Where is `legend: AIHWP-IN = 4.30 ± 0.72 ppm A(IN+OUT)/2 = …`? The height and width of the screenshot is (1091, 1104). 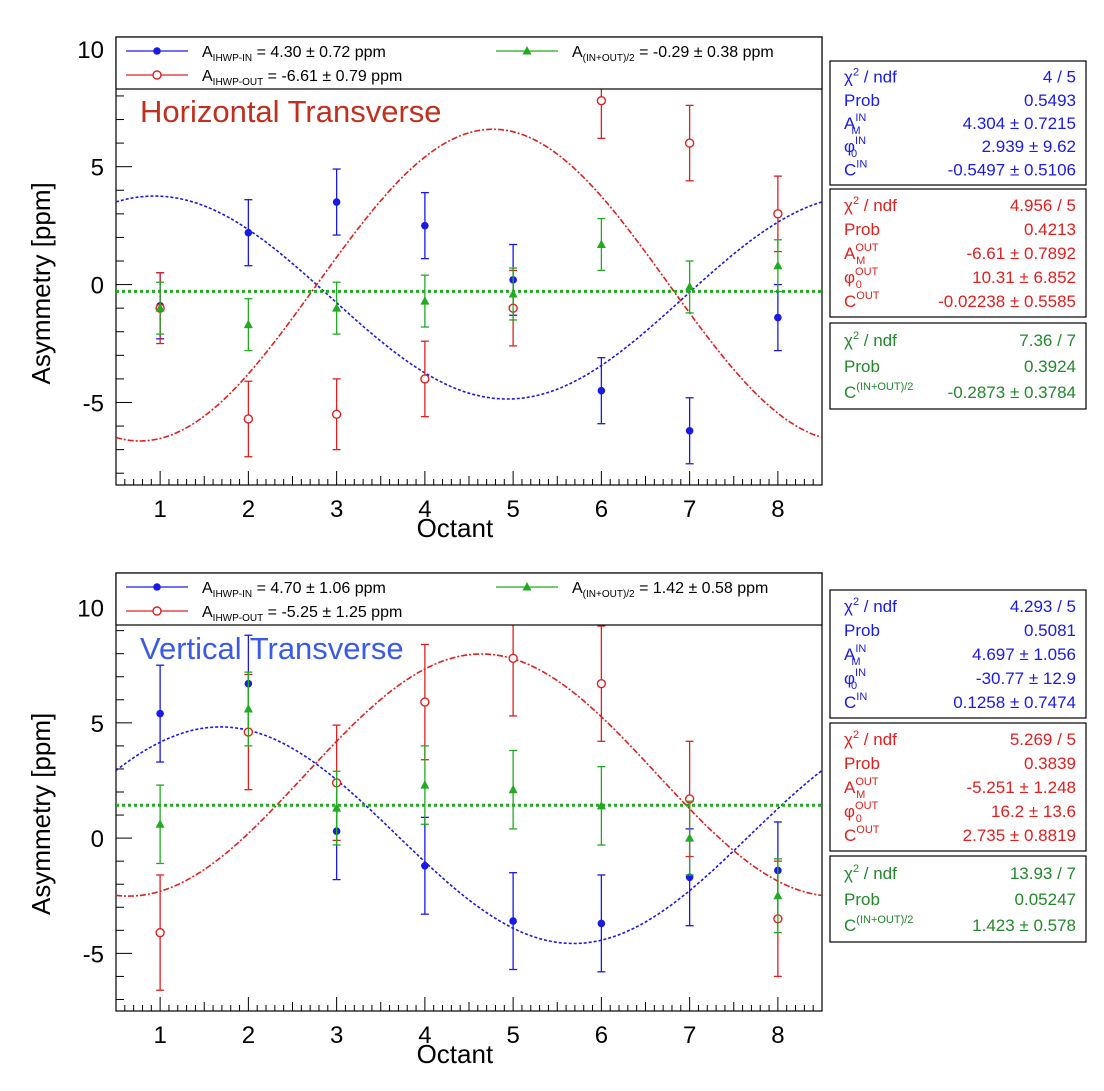
legend: AIHWP-IN = 4.30 ± 0.72 ppm A(IN+OUT)/2 = … is located at coordinates (469, 63).